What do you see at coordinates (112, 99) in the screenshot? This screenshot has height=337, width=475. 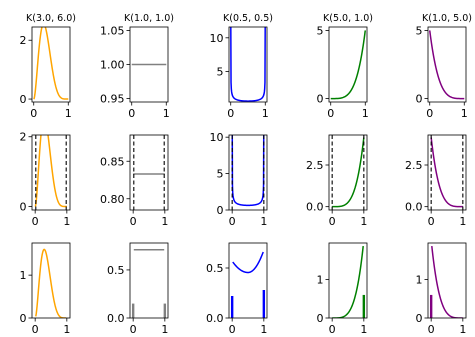 I see `y-tick-label: 0.95` at bounding box center [112, 99].